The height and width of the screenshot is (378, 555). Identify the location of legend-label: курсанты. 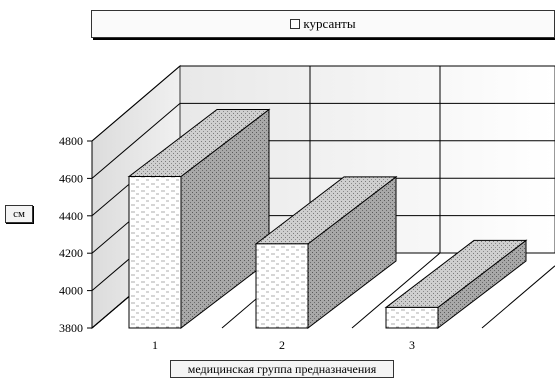
(329, 23).